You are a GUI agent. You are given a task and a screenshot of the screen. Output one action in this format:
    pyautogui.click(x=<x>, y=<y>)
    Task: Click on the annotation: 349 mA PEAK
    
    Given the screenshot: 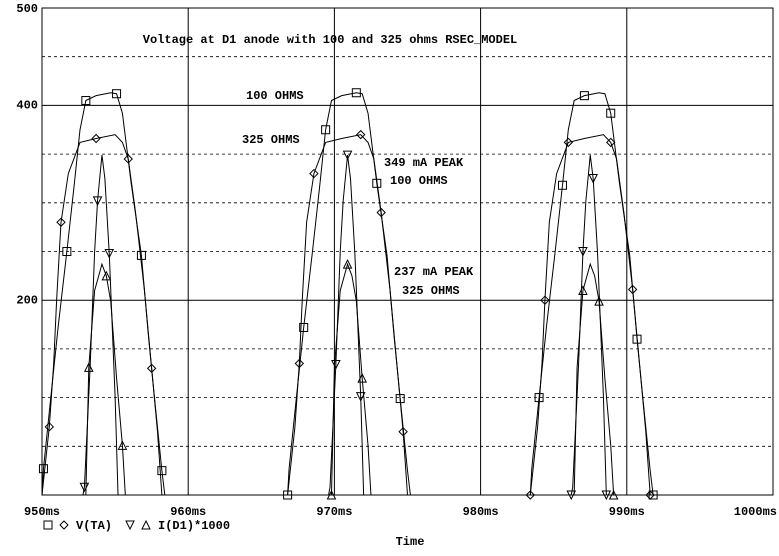 What is the action you would take?
    pyautogui.click(x=424, y=163)
    